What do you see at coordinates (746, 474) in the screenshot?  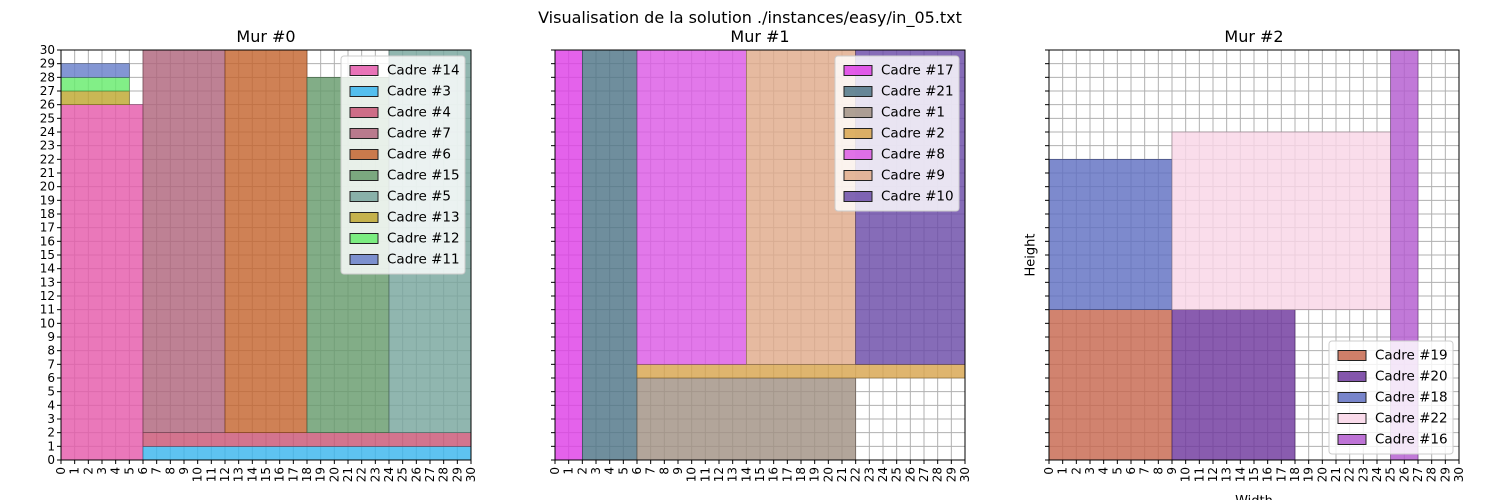 I see `x-tick-label: 14` at bounding box center [746, 474].